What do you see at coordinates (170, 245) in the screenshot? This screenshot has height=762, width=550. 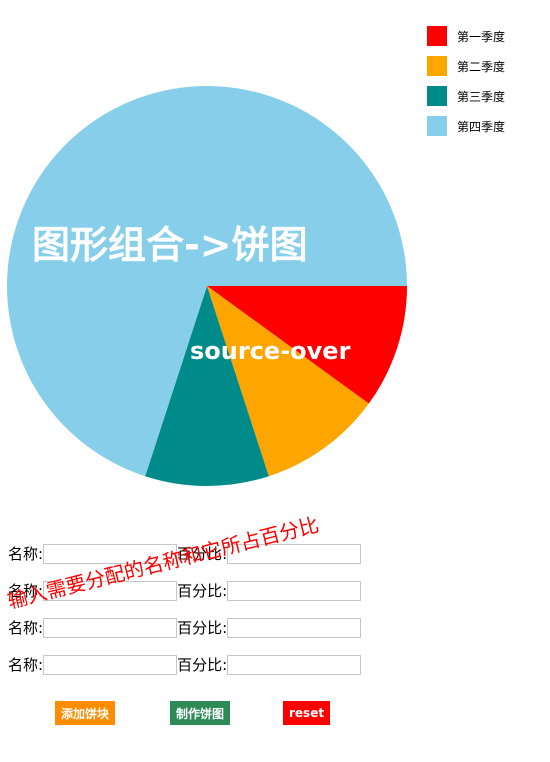 I see `chart-title: 图形组合->饼图` at bounding box center [170, 245].